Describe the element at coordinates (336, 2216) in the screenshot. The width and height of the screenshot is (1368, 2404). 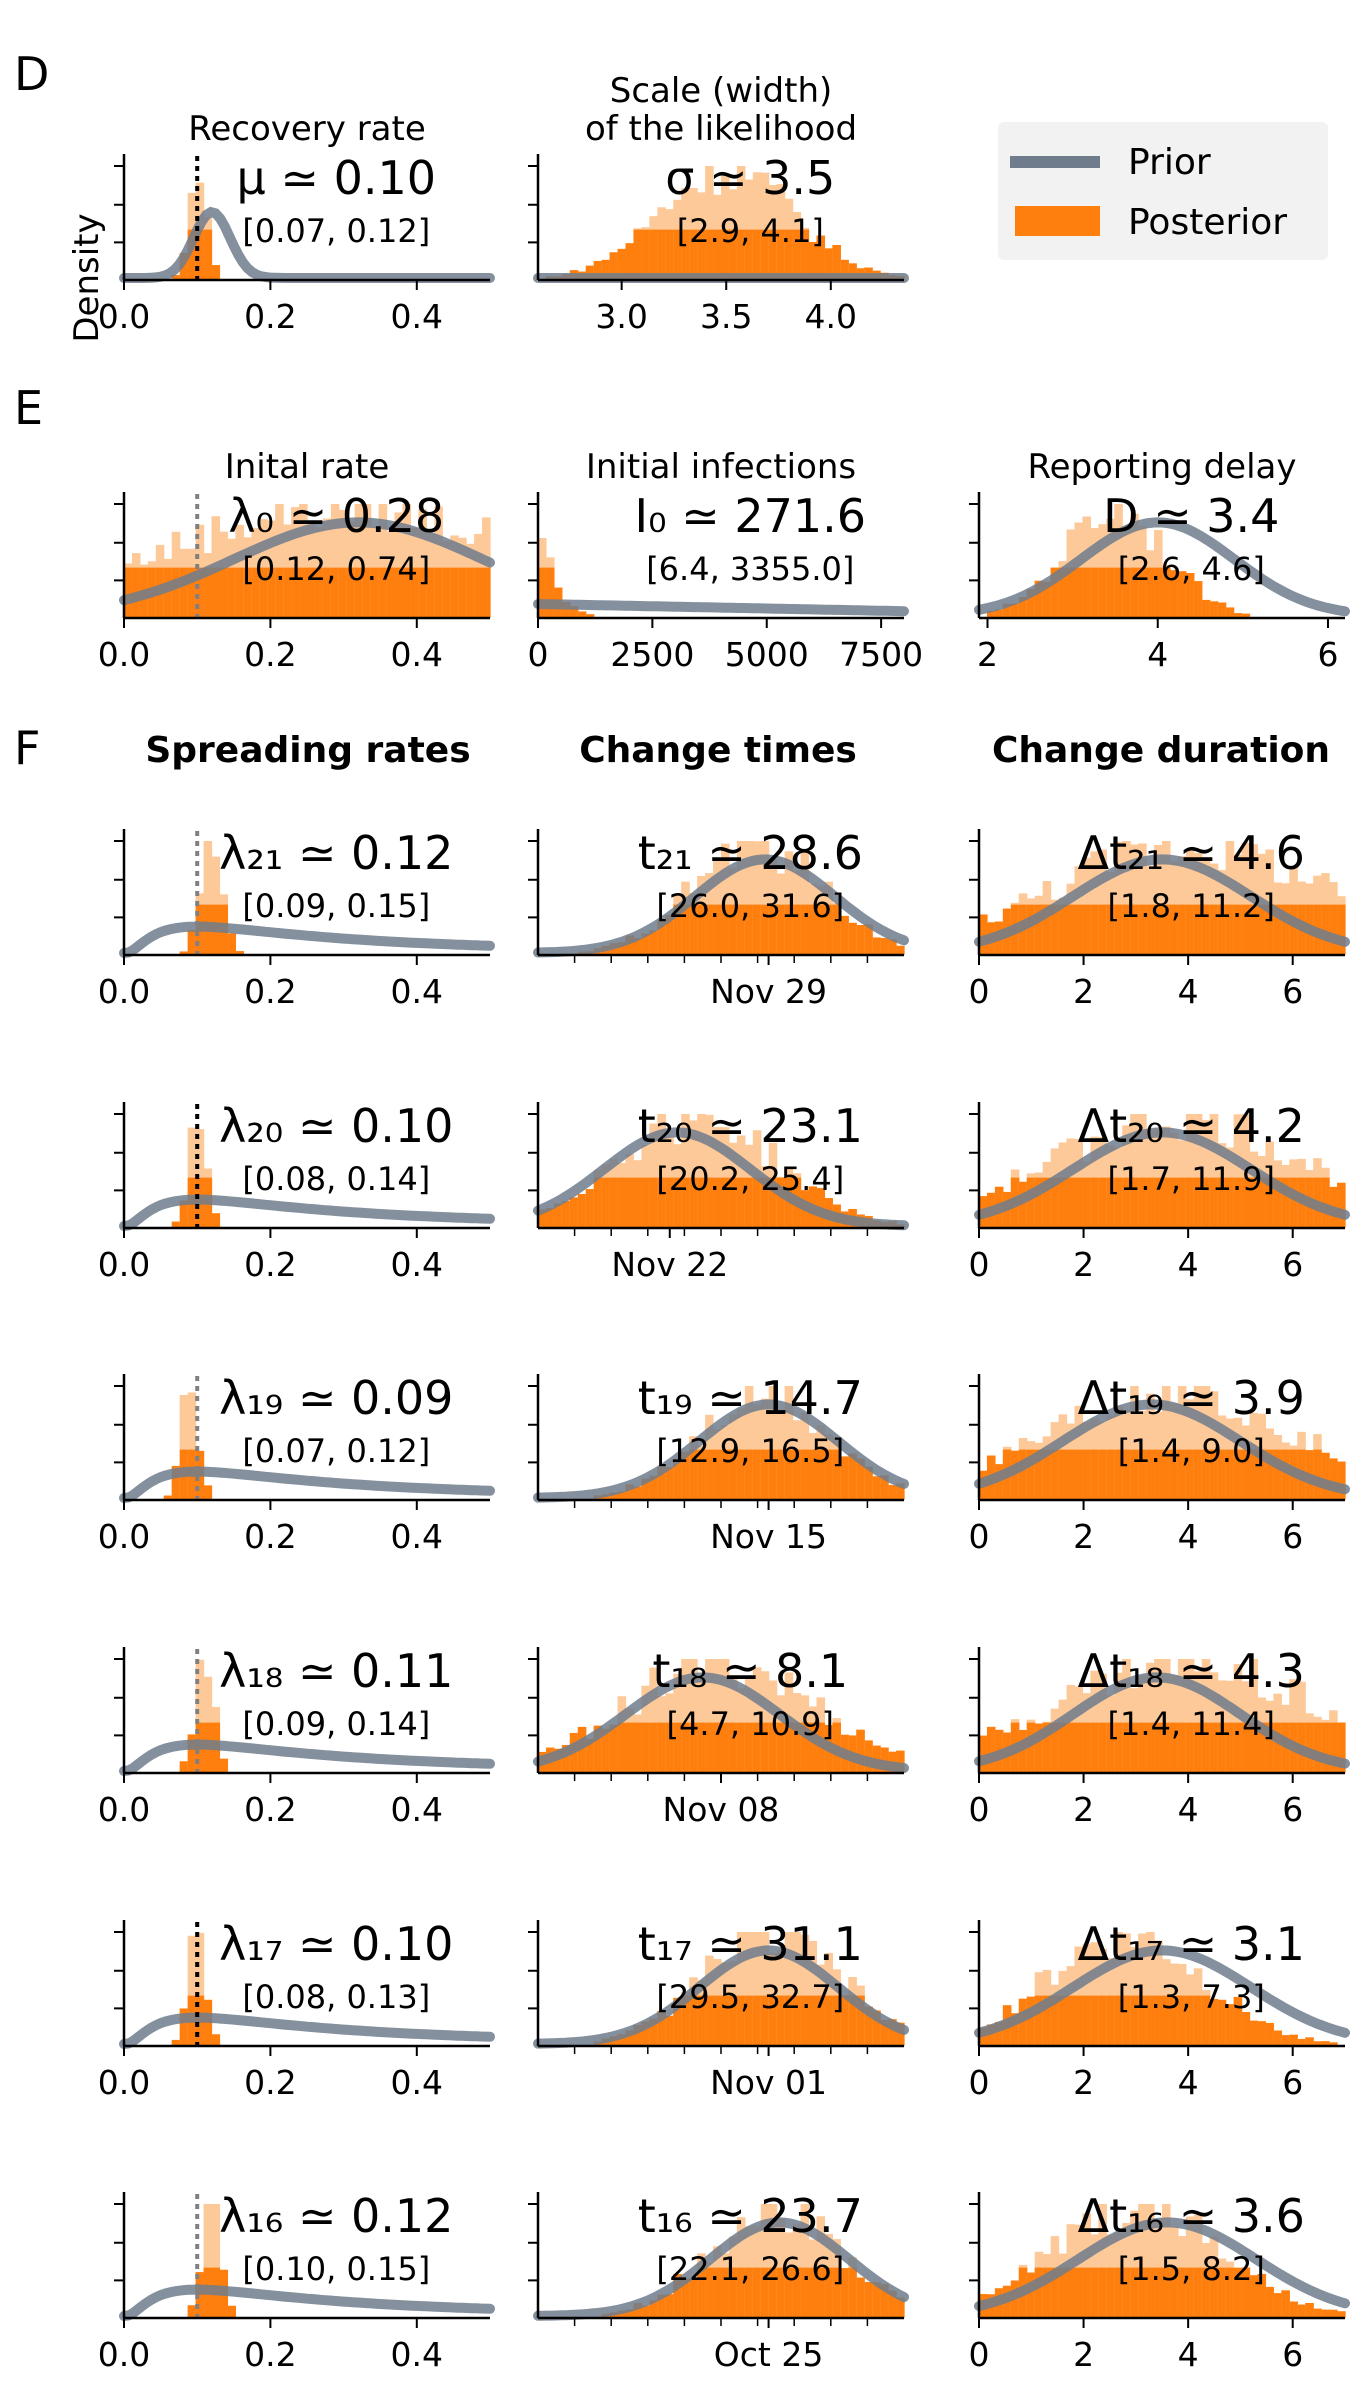
I see `estimate-label: λ₁₆ ≃ 0.12` at that location.